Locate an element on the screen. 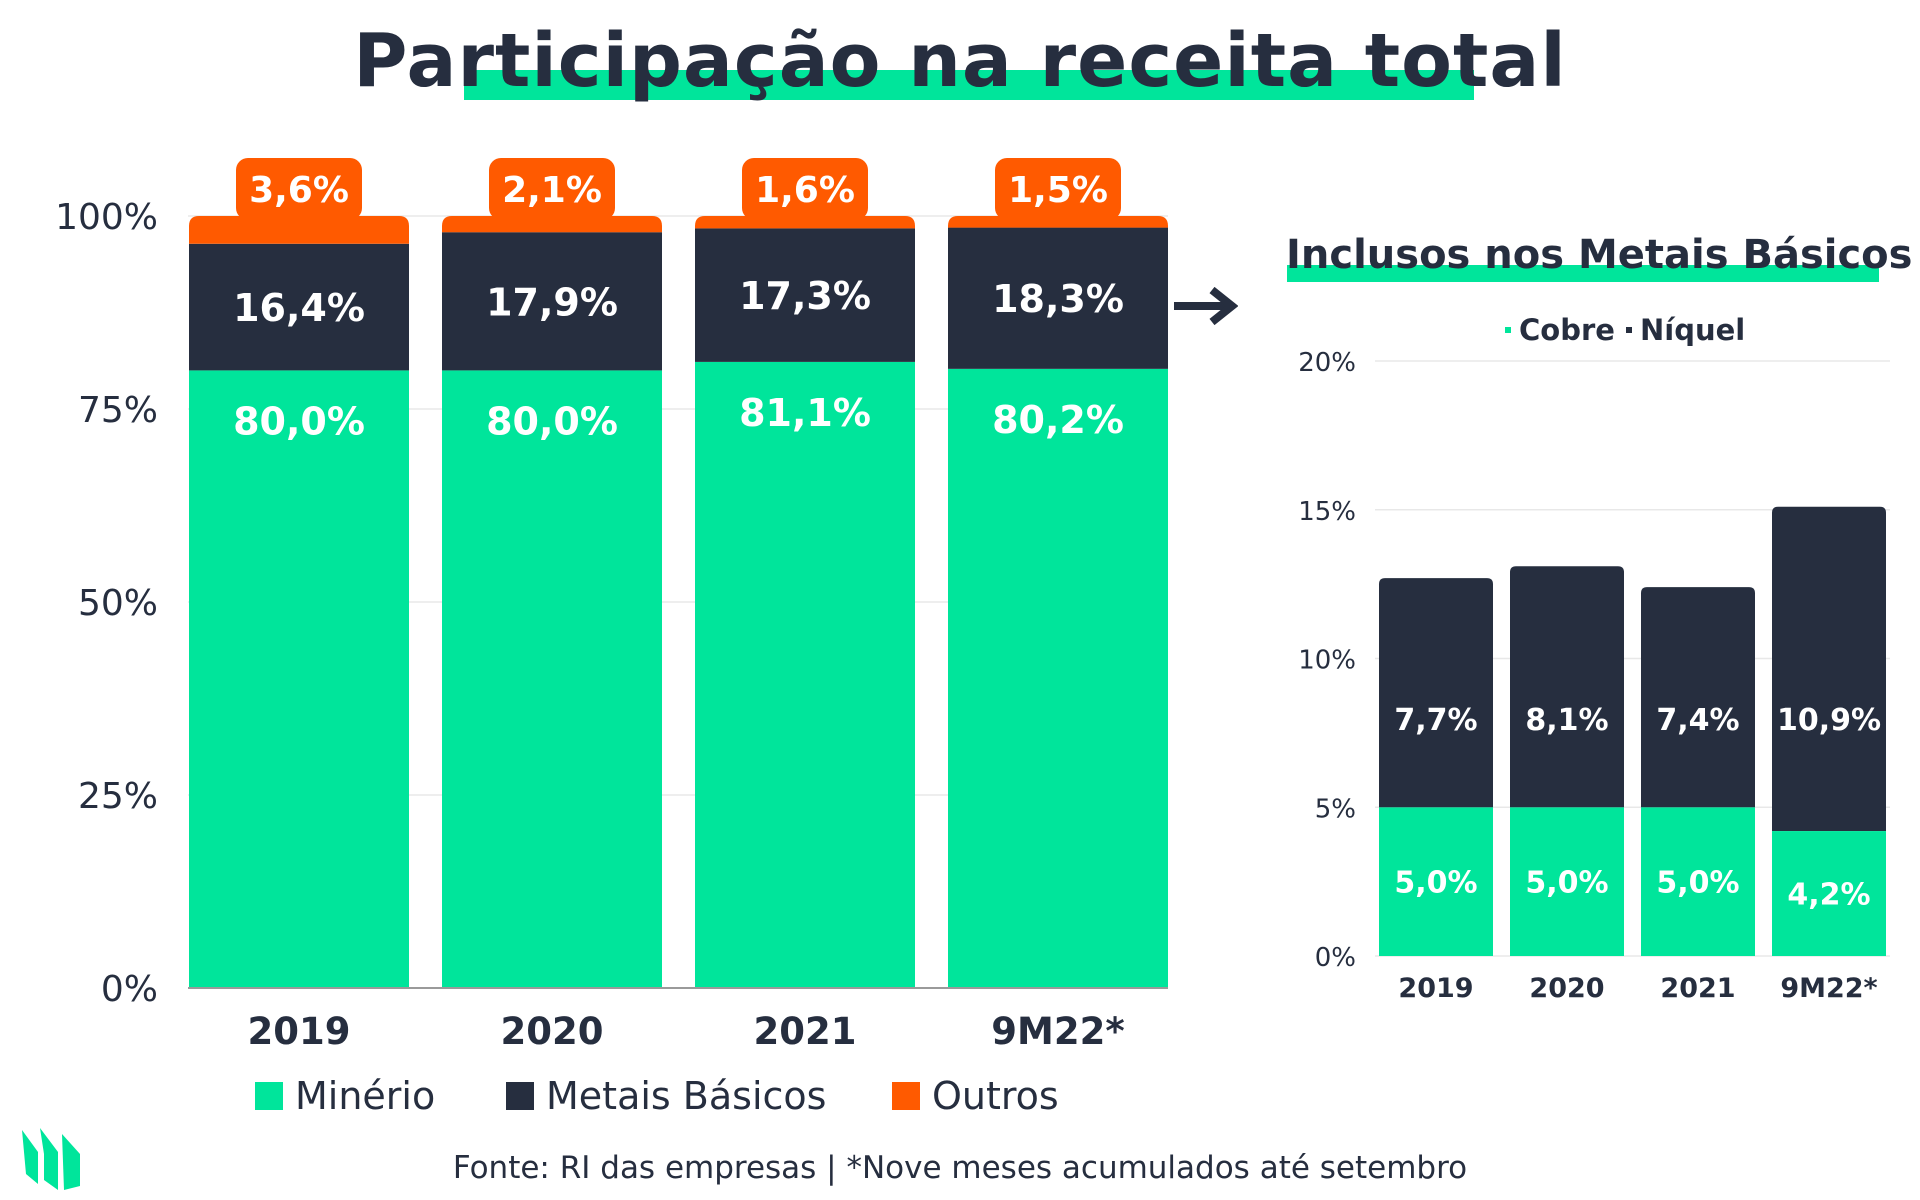 Image resolution: width=1920 pixels, height=1200 pixels. data-label-minerio: 80,2% is located at coordinates (1058, 420).